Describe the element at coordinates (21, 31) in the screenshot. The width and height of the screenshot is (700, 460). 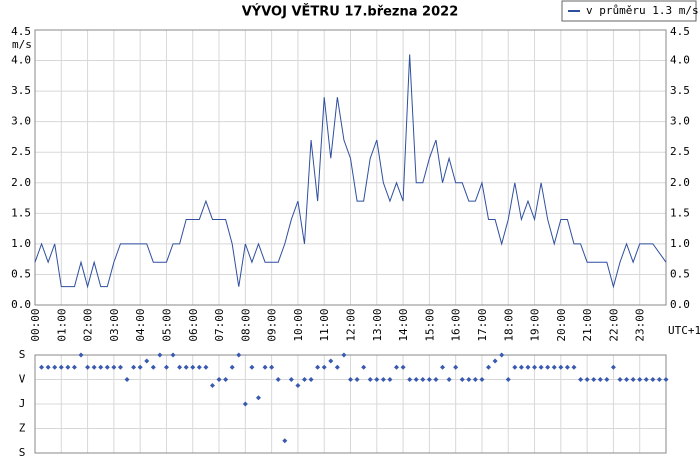
I see `y-tick-label: 4.5` at that location.